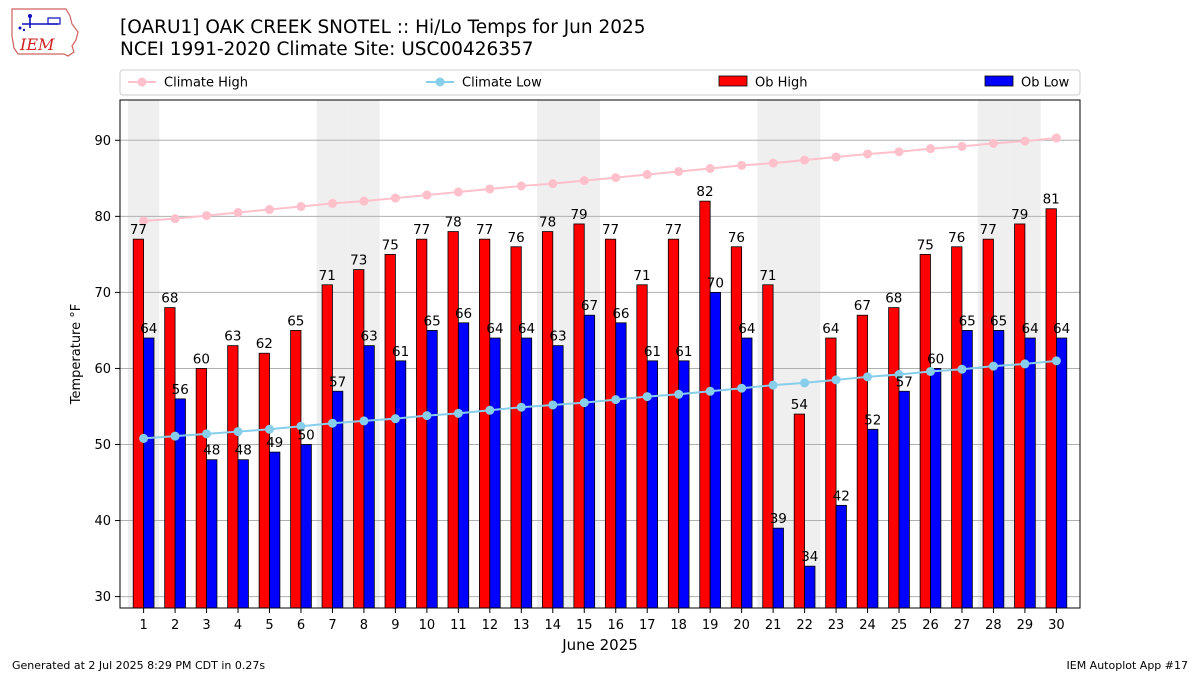 The width and height of the screenshot is (1200, 675). I want to click on x-tick-label: 16, so click(615, 625).